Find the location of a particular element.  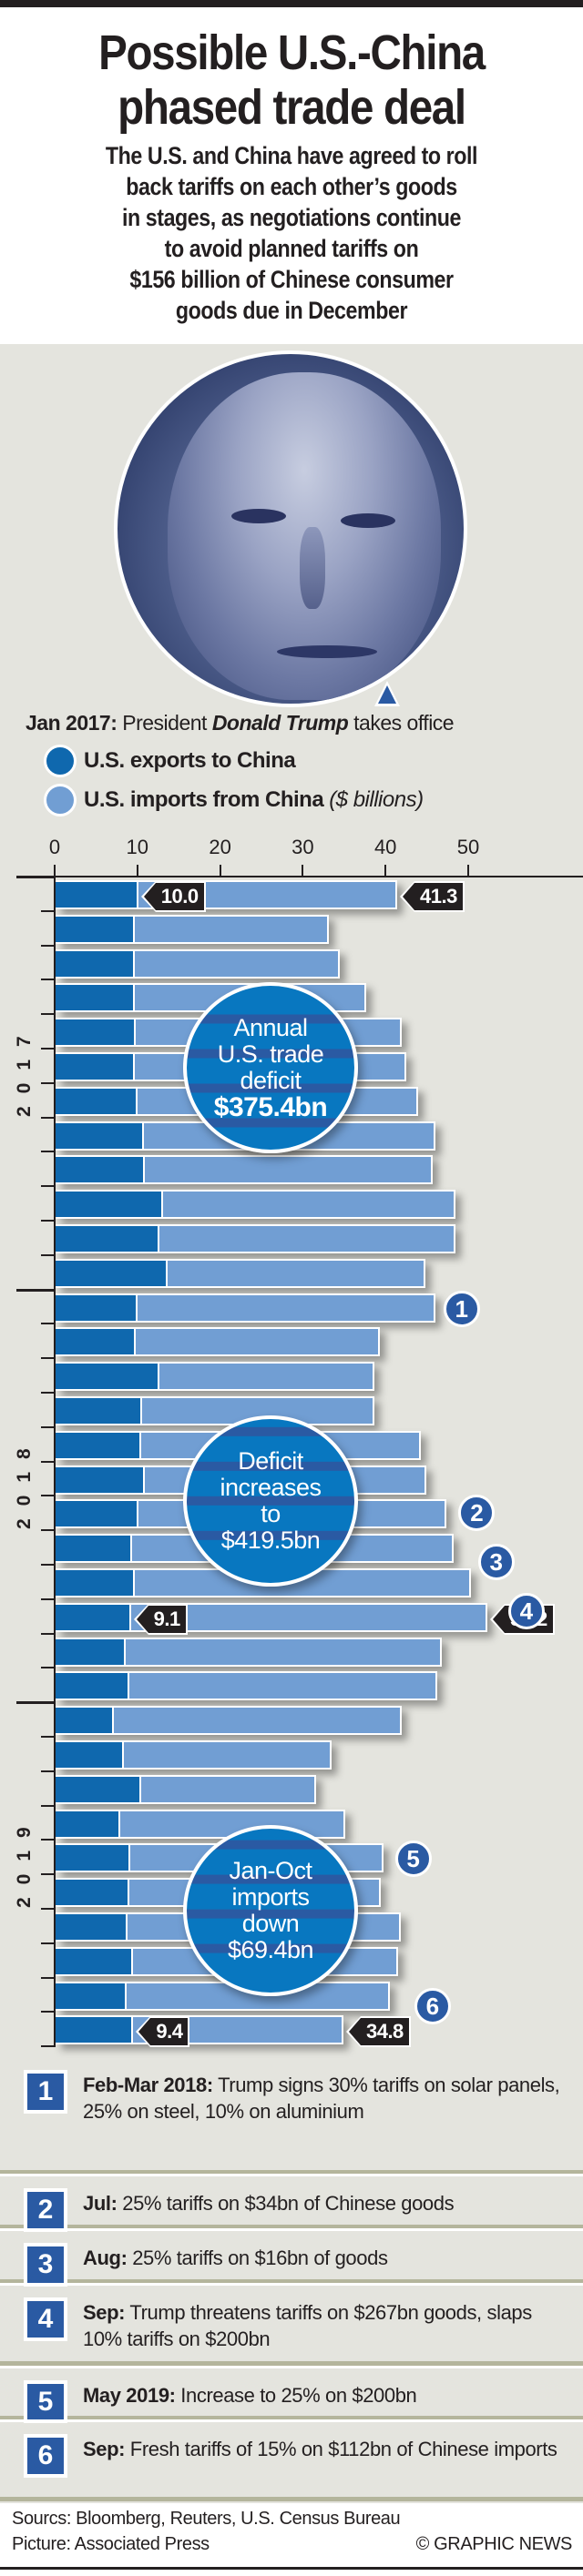

face-illustration is located at coordinates (304, 536).